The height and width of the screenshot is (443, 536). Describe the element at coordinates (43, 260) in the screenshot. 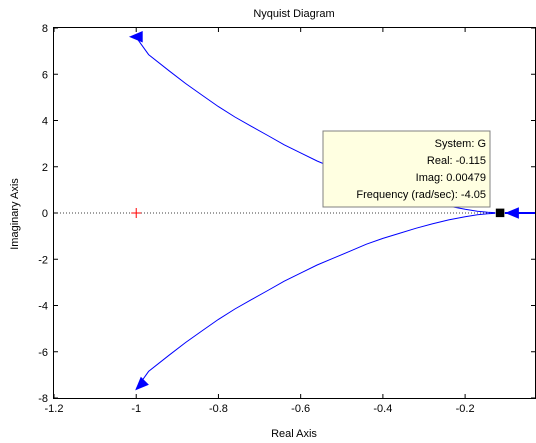

I see `y-tick-label: -2` at that location.